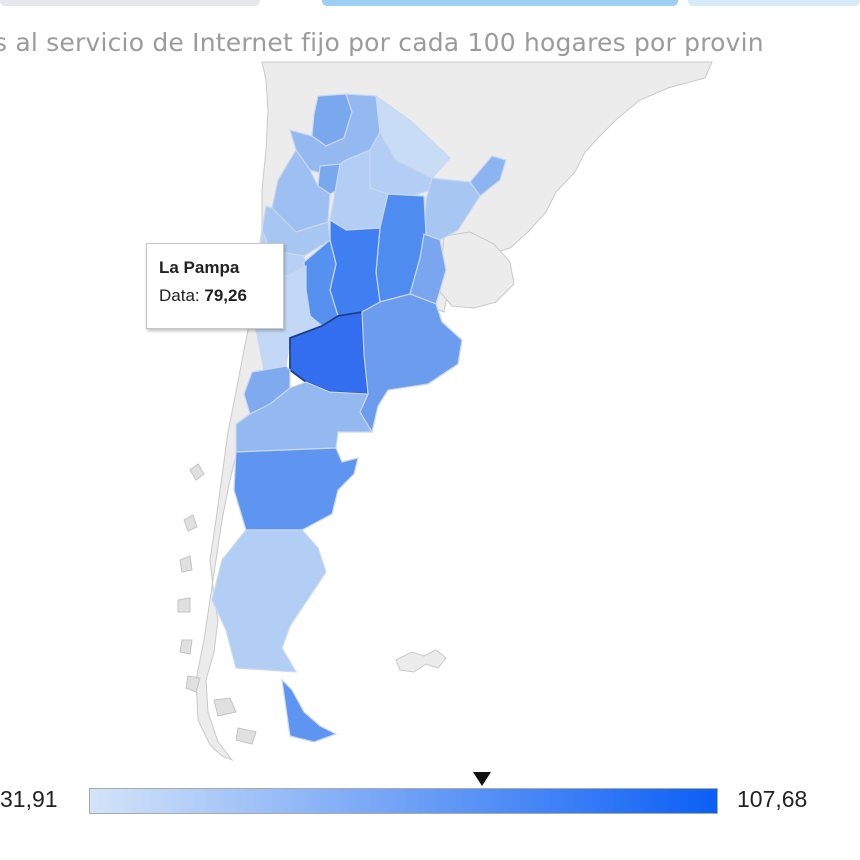  Describe the element at coordinates (179, 295) in the screenshot. I see `tooltip-data-label: Data:` at that location.